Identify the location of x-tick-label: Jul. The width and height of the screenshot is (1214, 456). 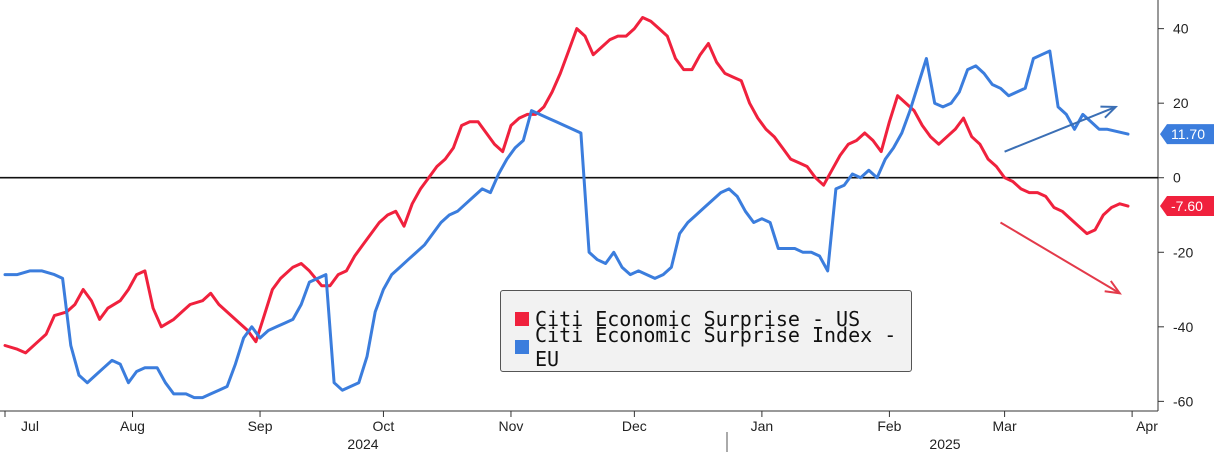
(30, 426).